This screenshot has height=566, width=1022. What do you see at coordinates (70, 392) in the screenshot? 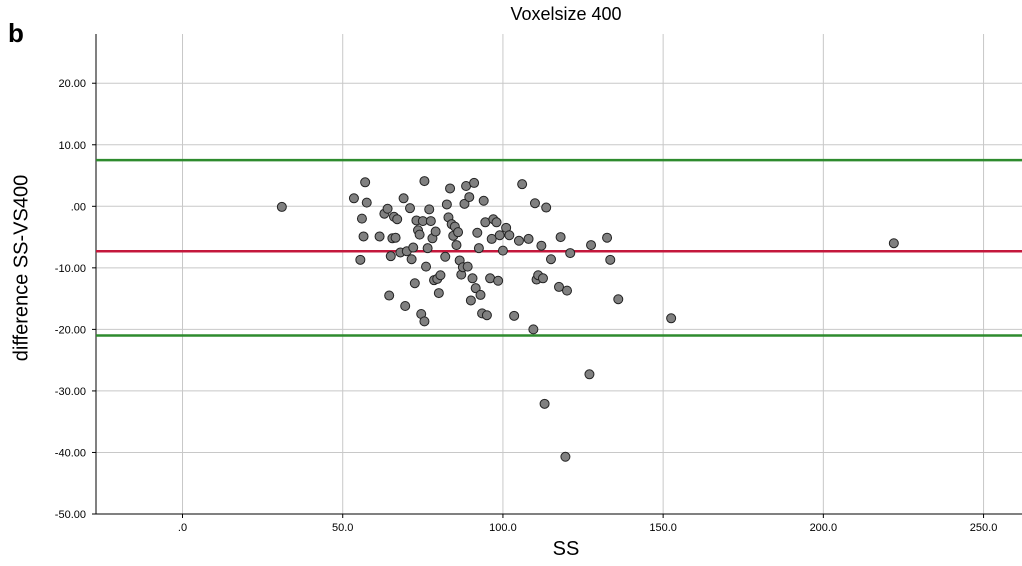
I see `y-tick-label: -30.00` at bounding box center [70, 392].